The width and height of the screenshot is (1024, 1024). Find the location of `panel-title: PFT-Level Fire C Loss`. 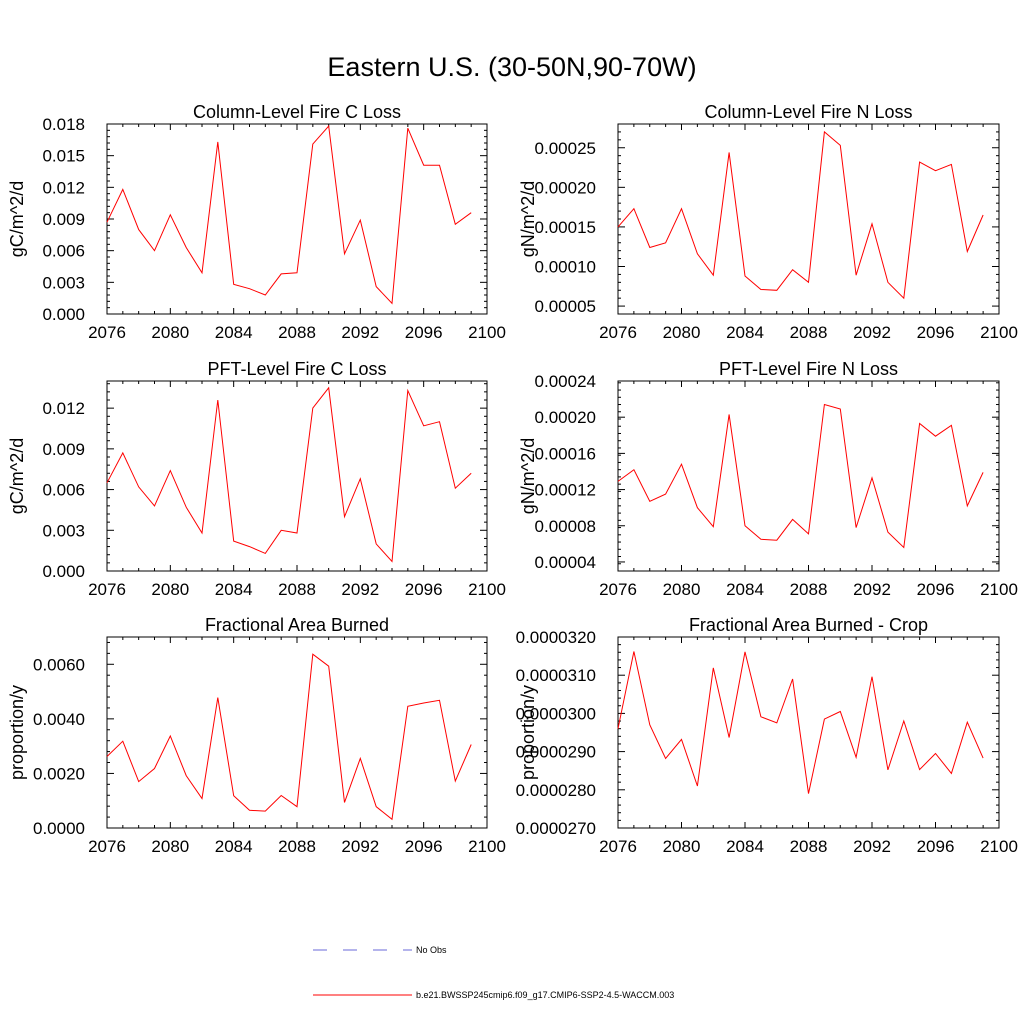

panel-title: PFT-Level Fire C Loss is located at coordinates (296, 369).